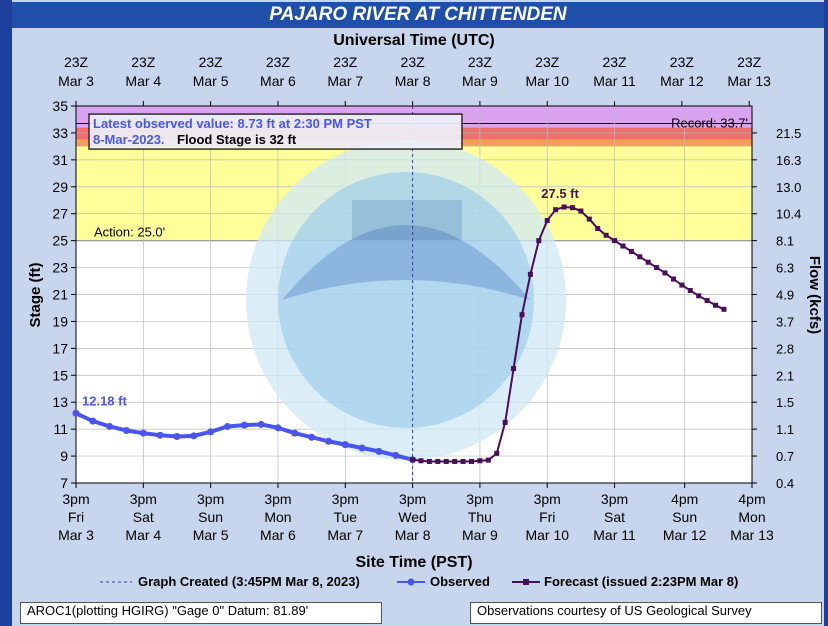 The image size is (828, 626). What do you see at coordinates (709, 123) in the screenshot?
I see `record-stage-label: Record: 33.7'` at bounding box center [709, 123].